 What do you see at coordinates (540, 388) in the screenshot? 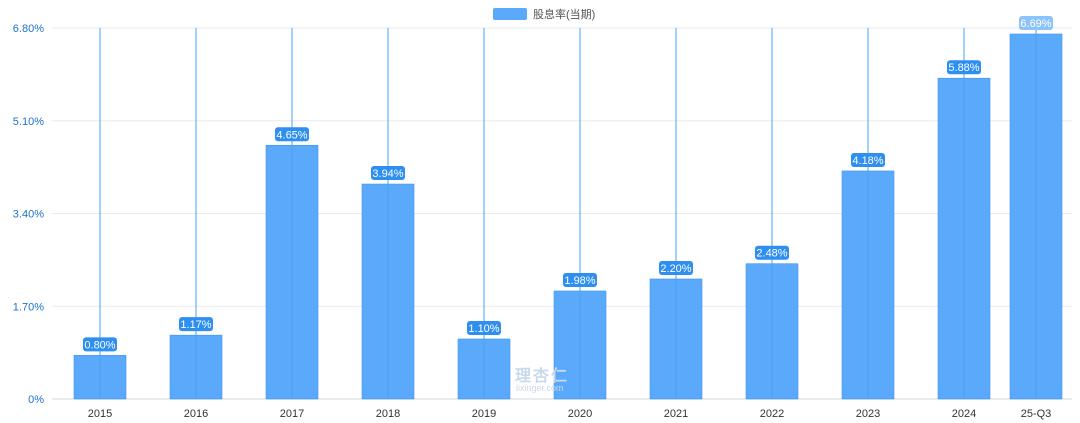
I see `watermark-en: lixinger.com` at bounding box center [540, 388].